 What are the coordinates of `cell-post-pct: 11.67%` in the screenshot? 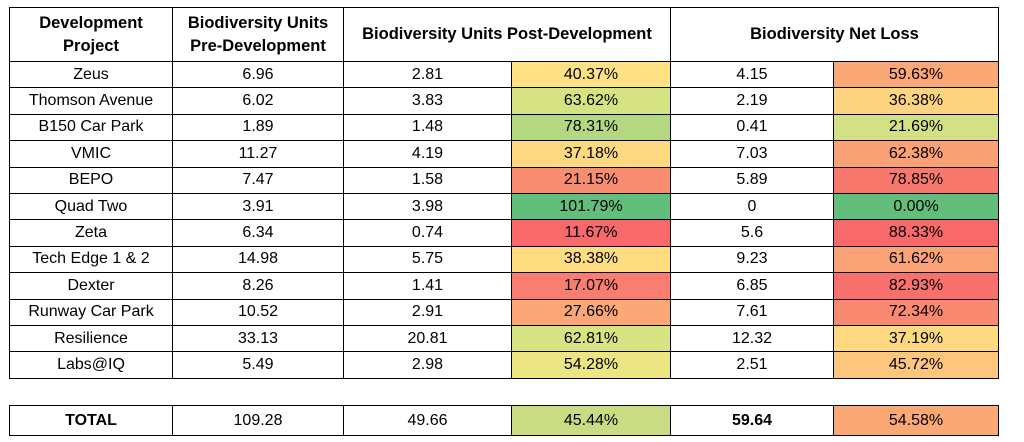 It's located at (591, 233).